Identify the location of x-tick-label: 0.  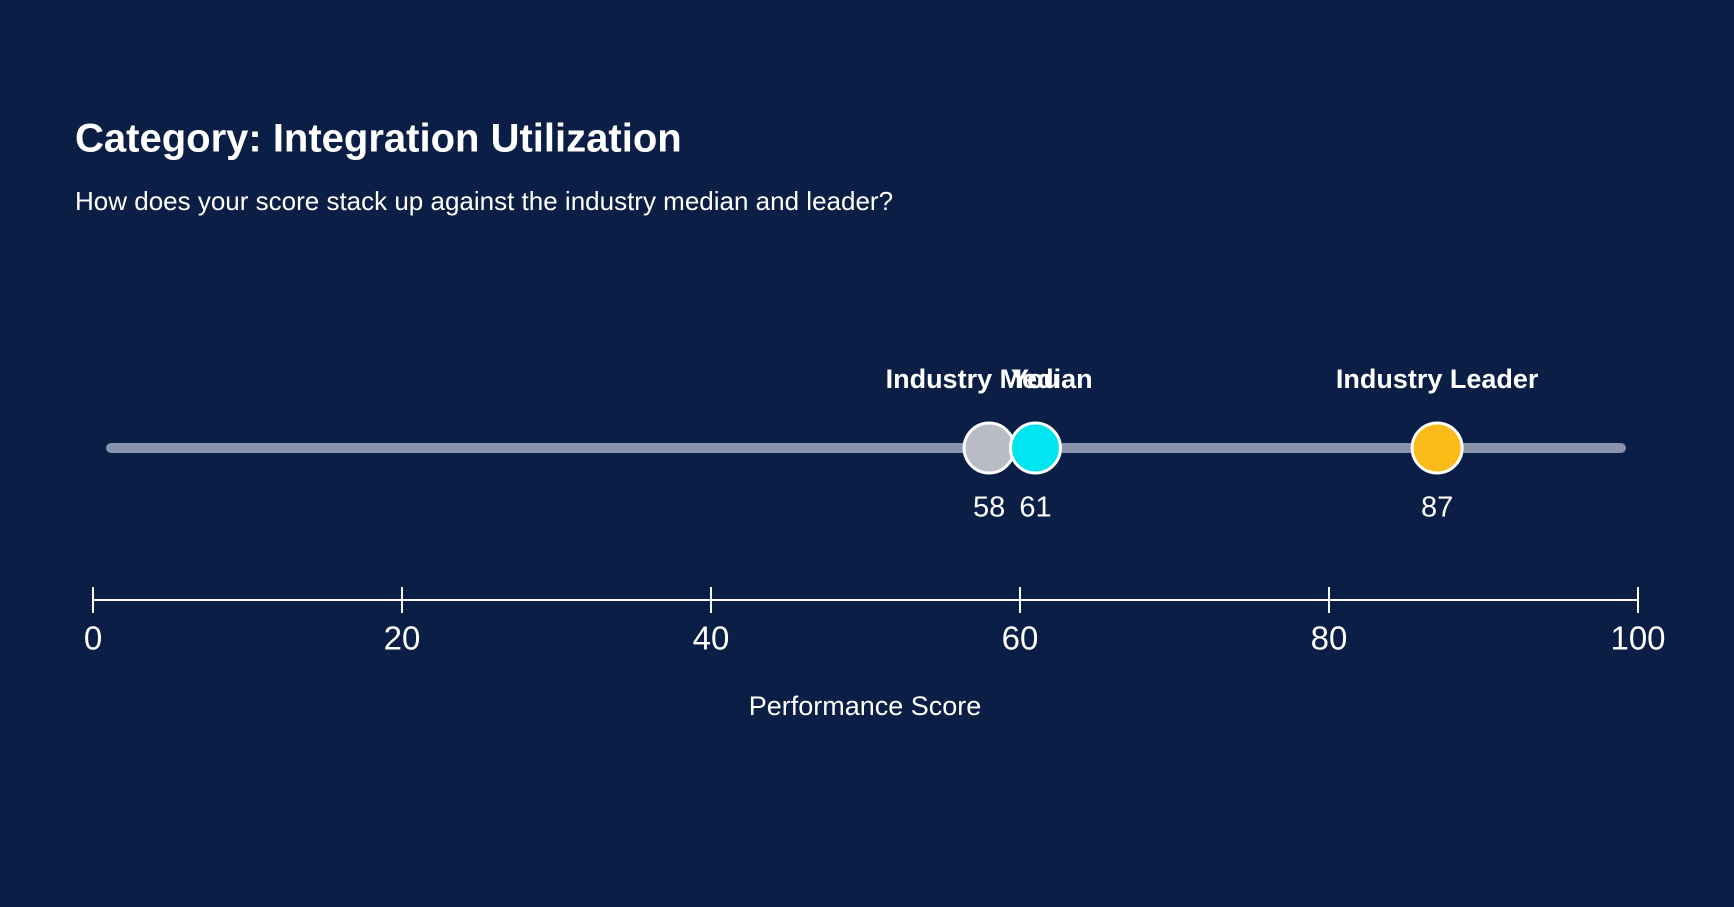
(93, 638).